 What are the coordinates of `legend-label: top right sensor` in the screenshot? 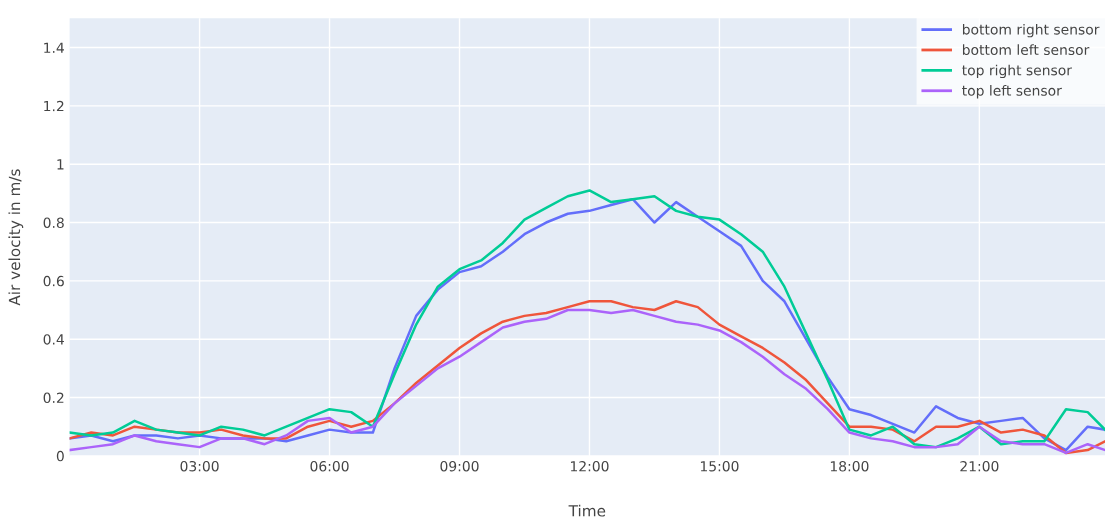 It's located at (1017, 71).